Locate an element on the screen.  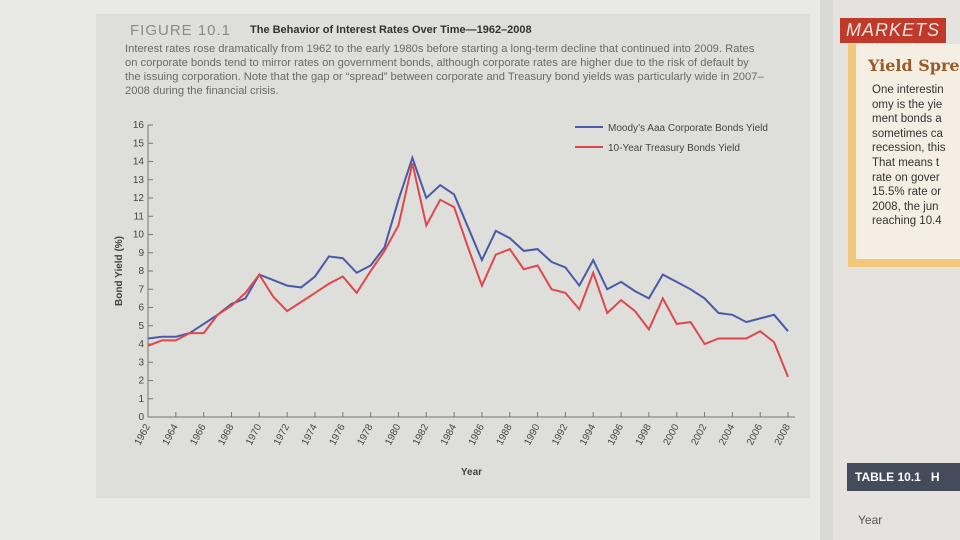
x-tick-label: 1972 is located at coordinates (282, 434).